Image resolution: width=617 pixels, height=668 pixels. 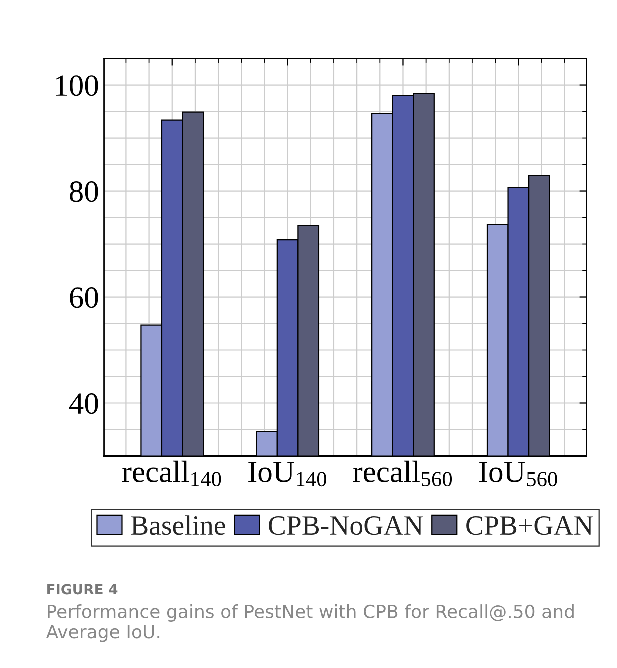 What do you see at coordinates (178, 526) in the screenshot?
I see `legend-label: Baseline` at bounding box center [178, 526].